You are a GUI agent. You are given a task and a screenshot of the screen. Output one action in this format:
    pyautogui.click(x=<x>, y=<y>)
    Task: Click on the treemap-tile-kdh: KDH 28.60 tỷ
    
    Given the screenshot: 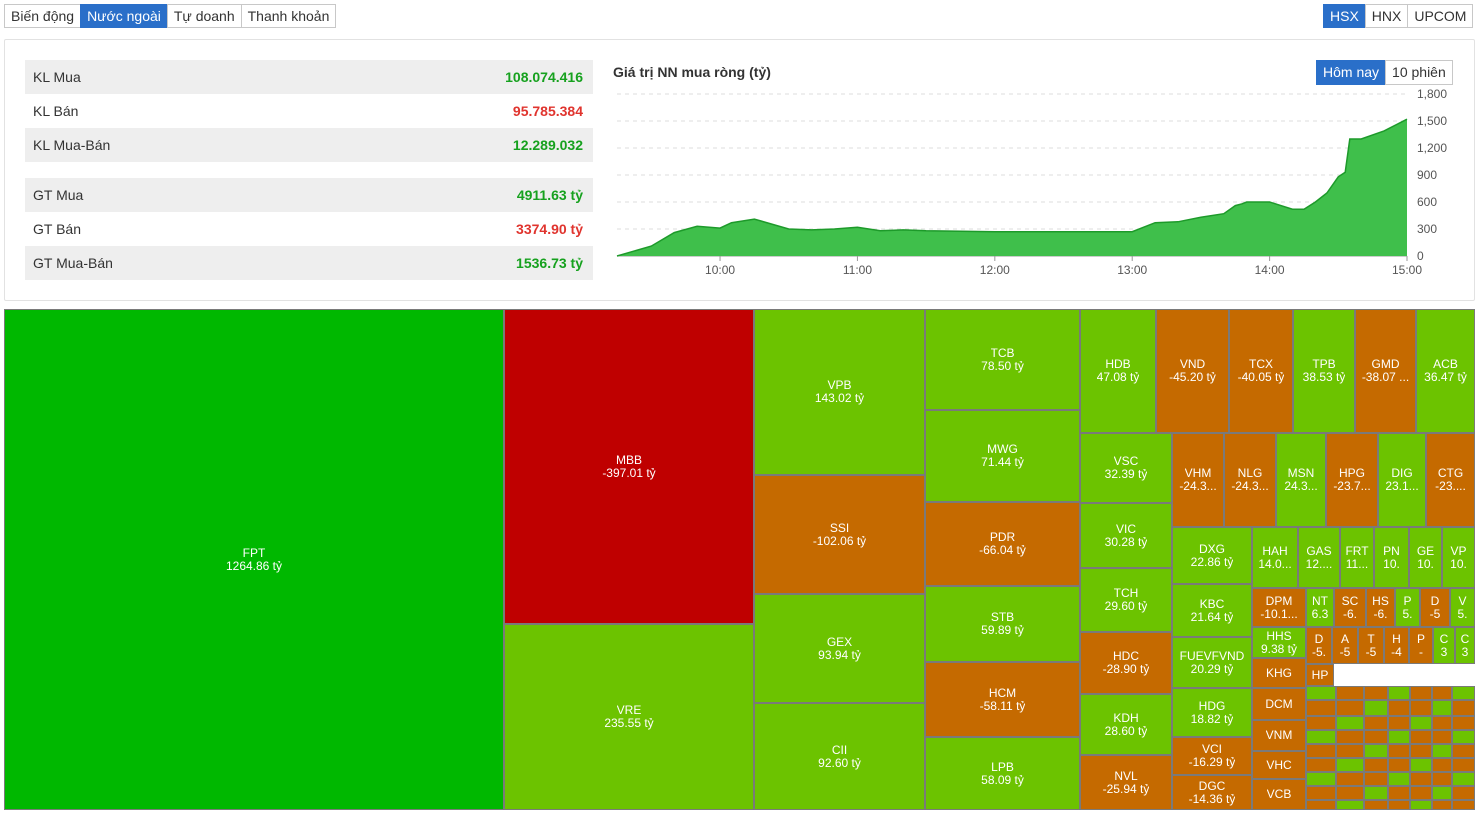 What is the action you would take?
    pyautogui.click(x=1126, y=724)
    